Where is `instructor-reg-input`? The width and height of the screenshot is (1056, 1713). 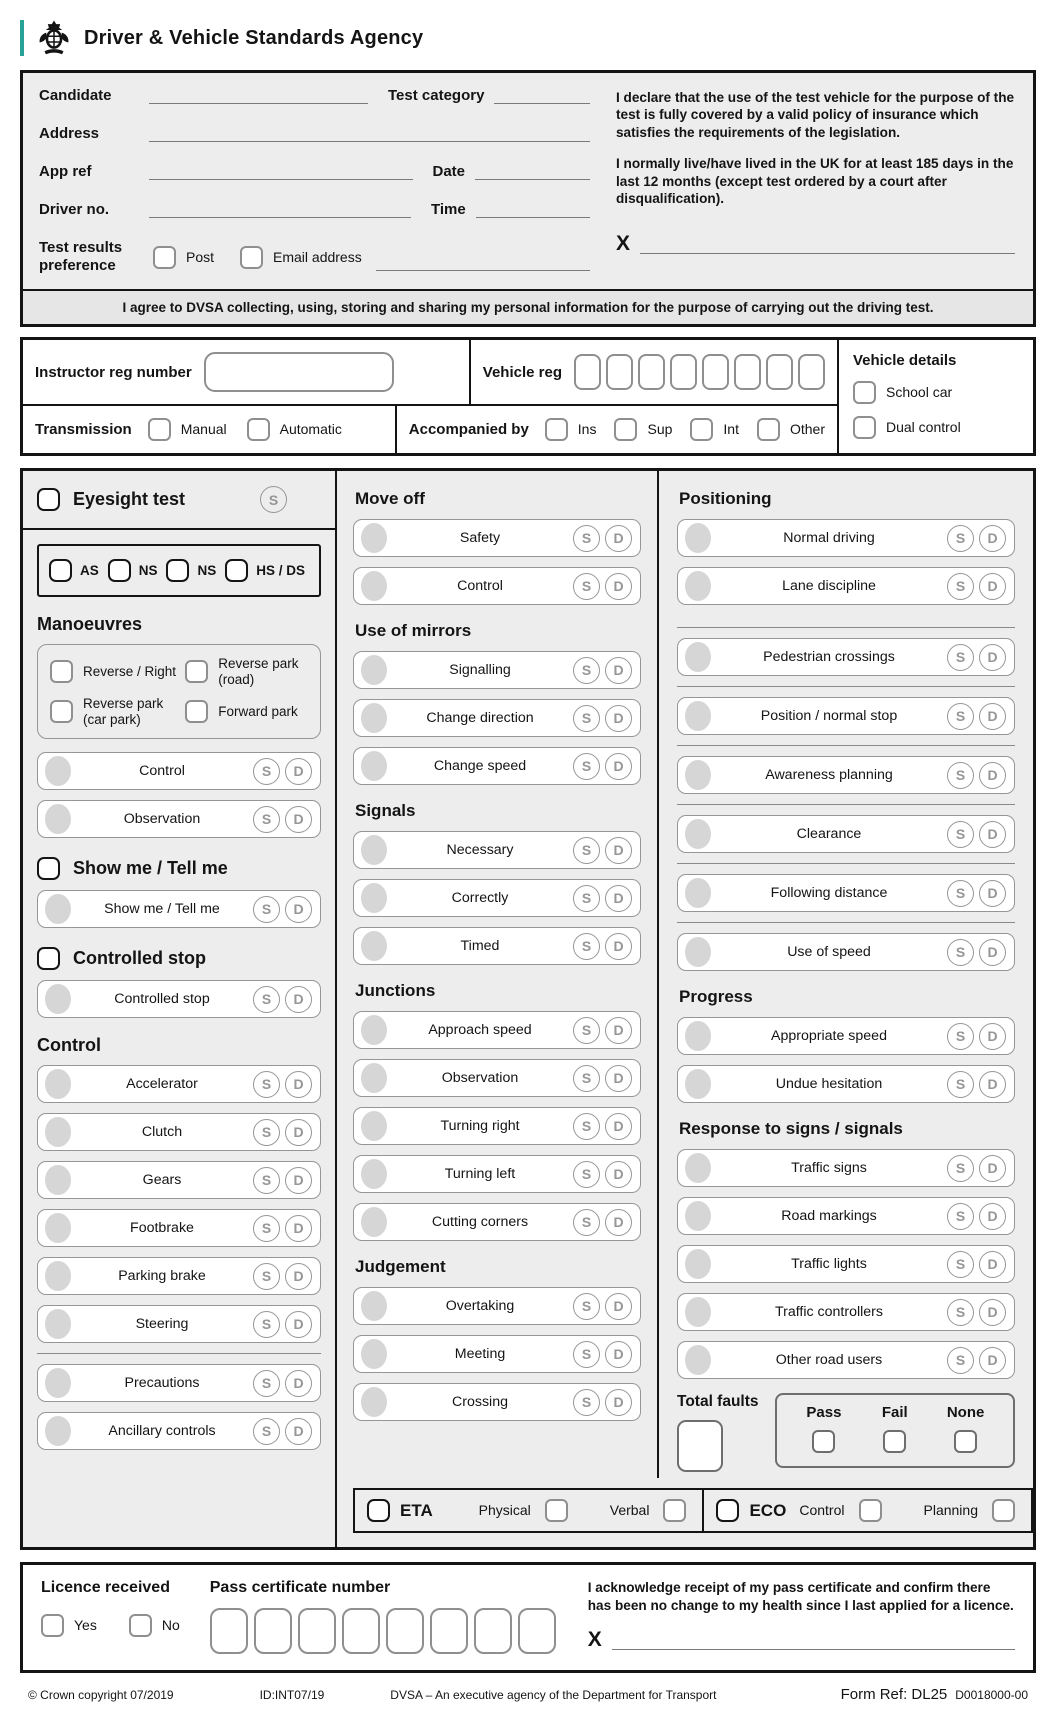 instructor-reg-input is located at coordinates (298, 372).